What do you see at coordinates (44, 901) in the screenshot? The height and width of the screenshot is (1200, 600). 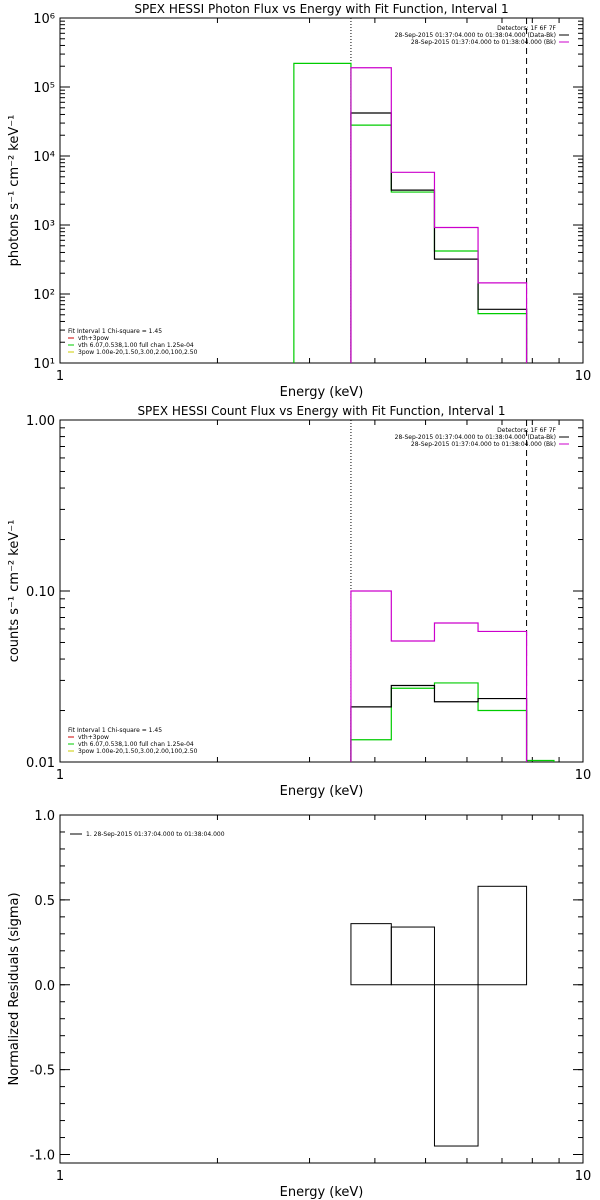 I see `y-tick-label: 0.5` at bounding box center [44, 901].